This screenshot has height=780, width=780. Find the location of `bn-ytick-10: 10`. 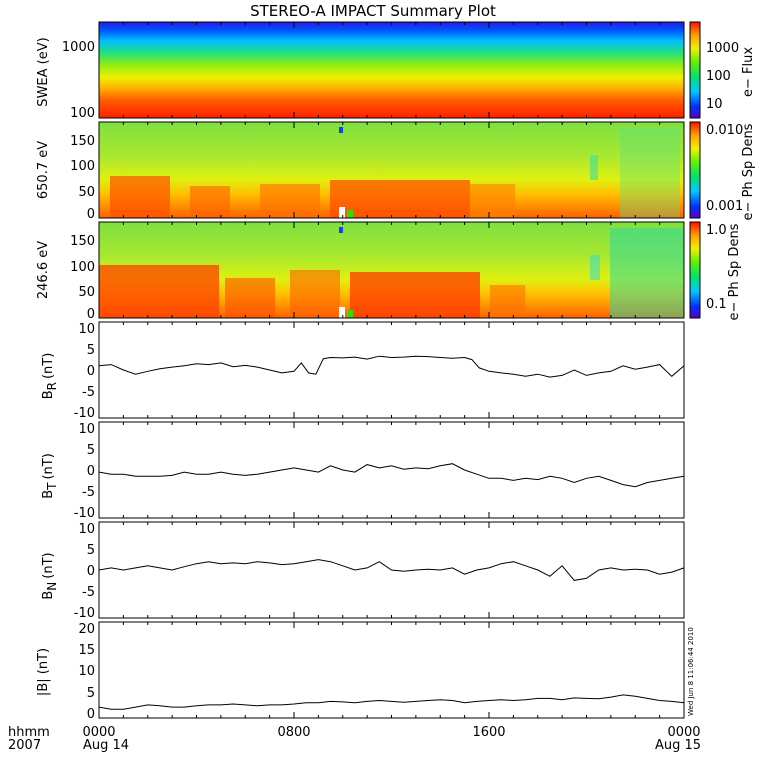

bn-ytick-10: 10 is located at coordinates (86, 529).